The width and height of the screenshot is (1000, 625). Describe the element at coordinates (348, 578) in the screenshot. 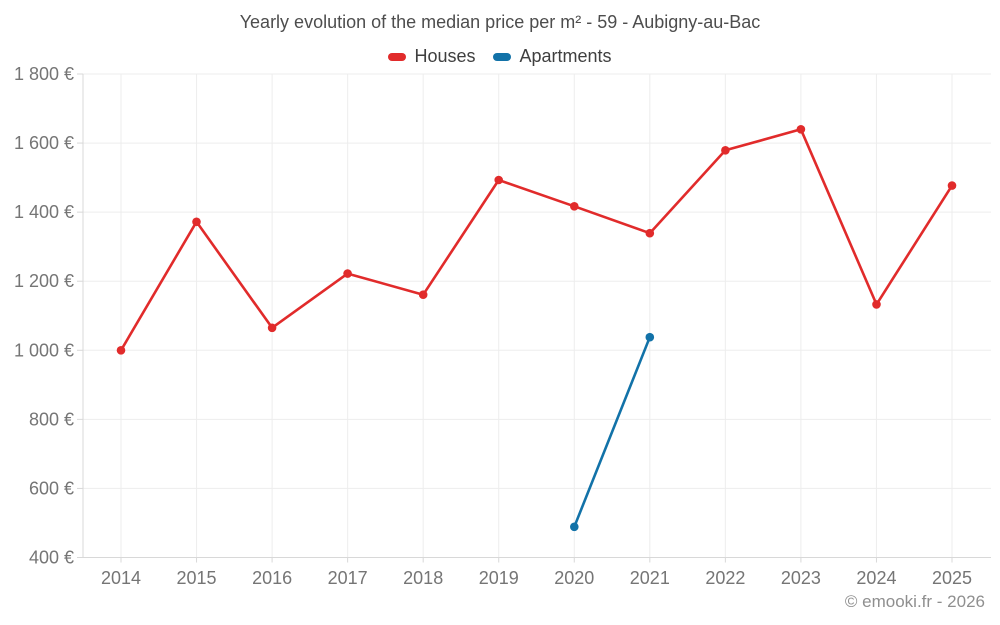

I see `x-axis-tick-label: 2017` at that location.